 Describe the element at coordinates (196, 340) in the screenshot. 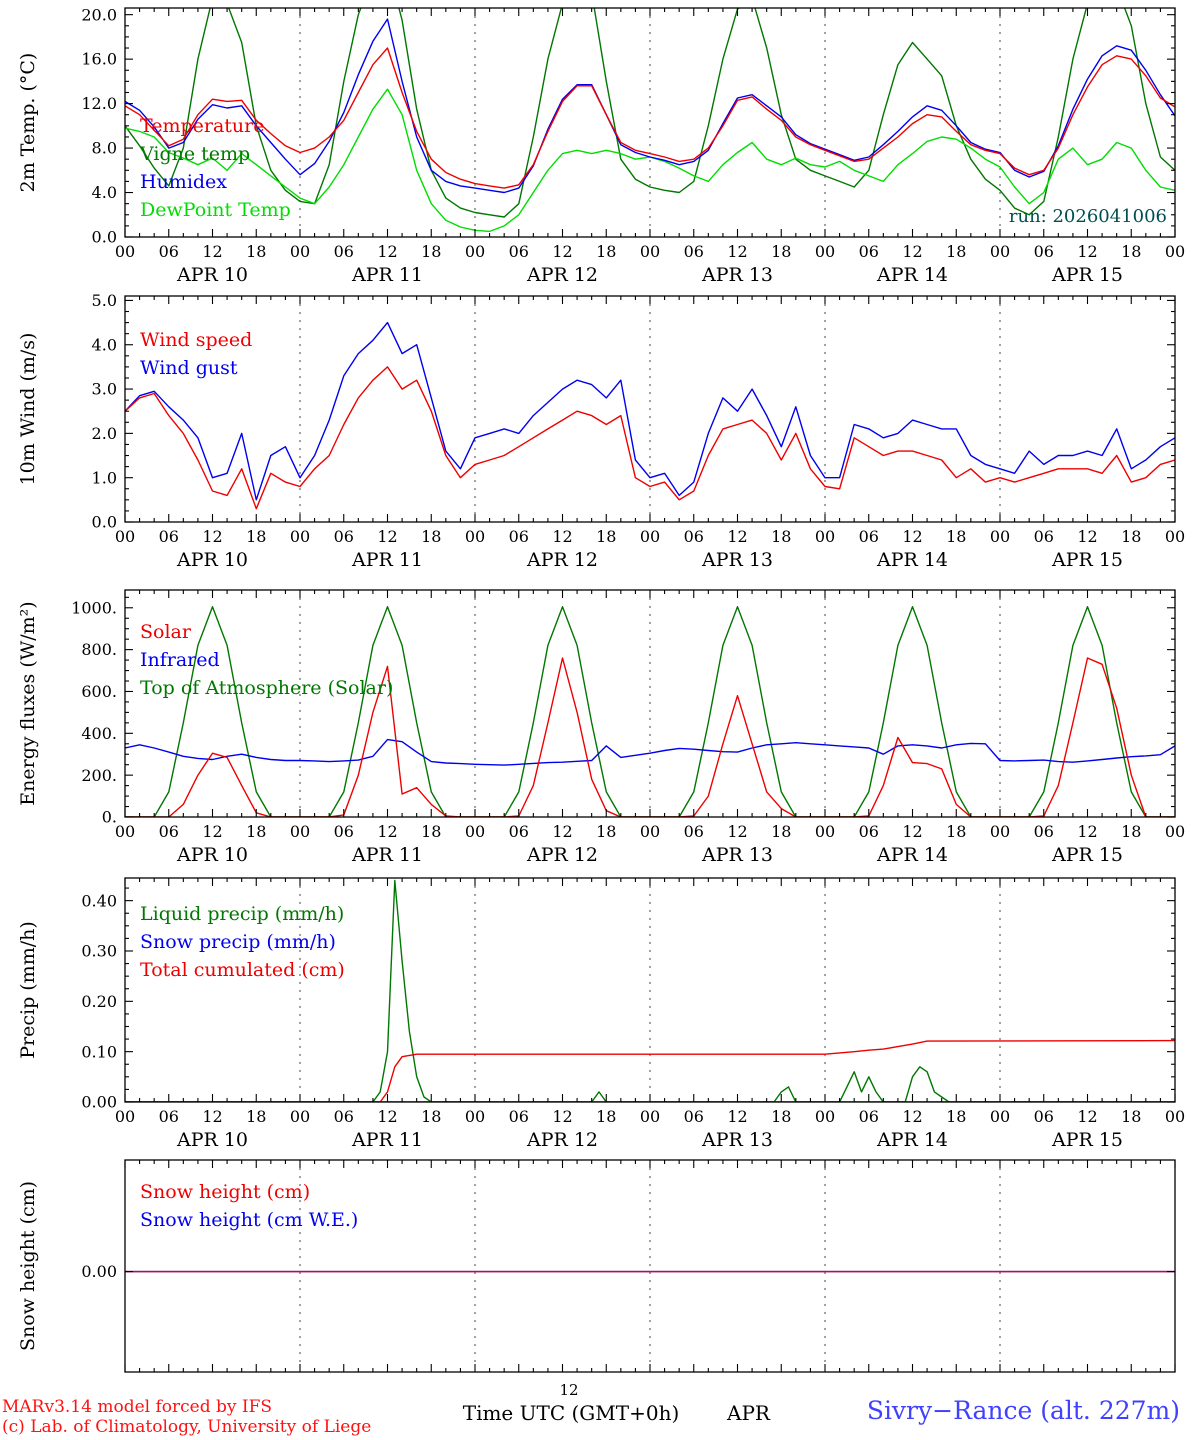

I see `legend-wind-speed: Wind speed` at that location.